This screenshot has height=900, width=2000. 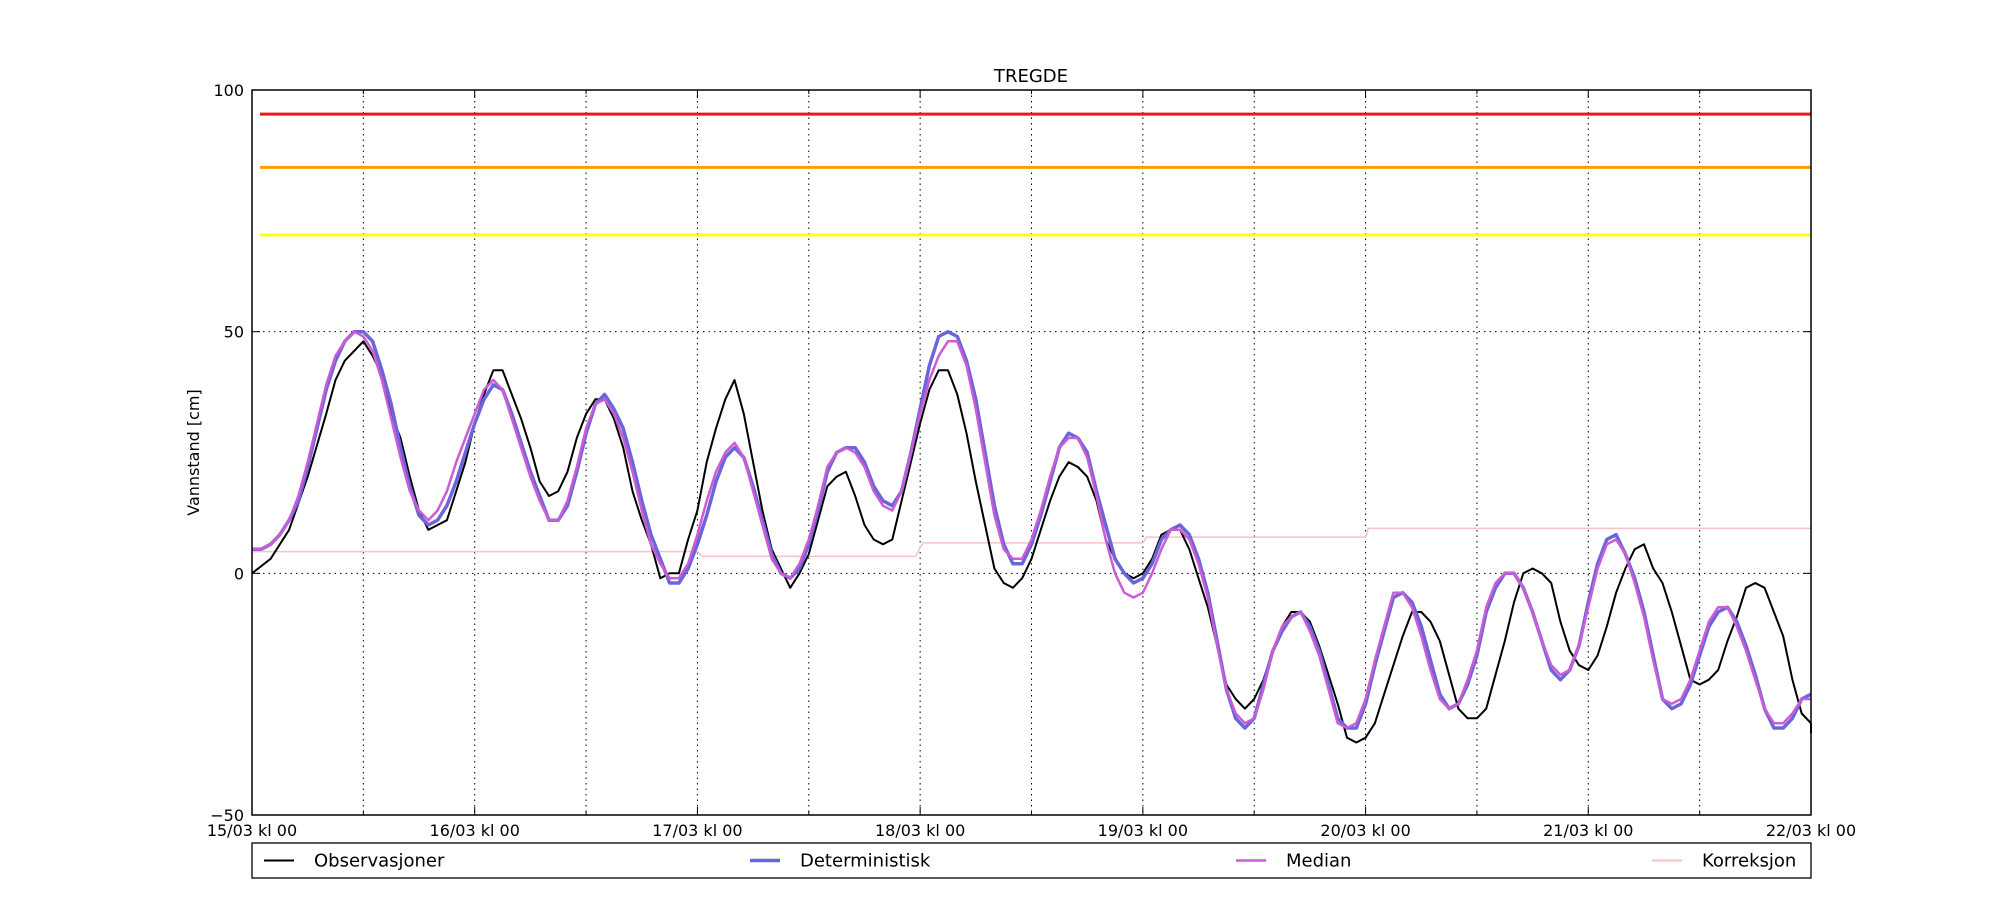 I want to click on x-tick-label-0: 15/03 kl 00, so click(x=252, y=830).